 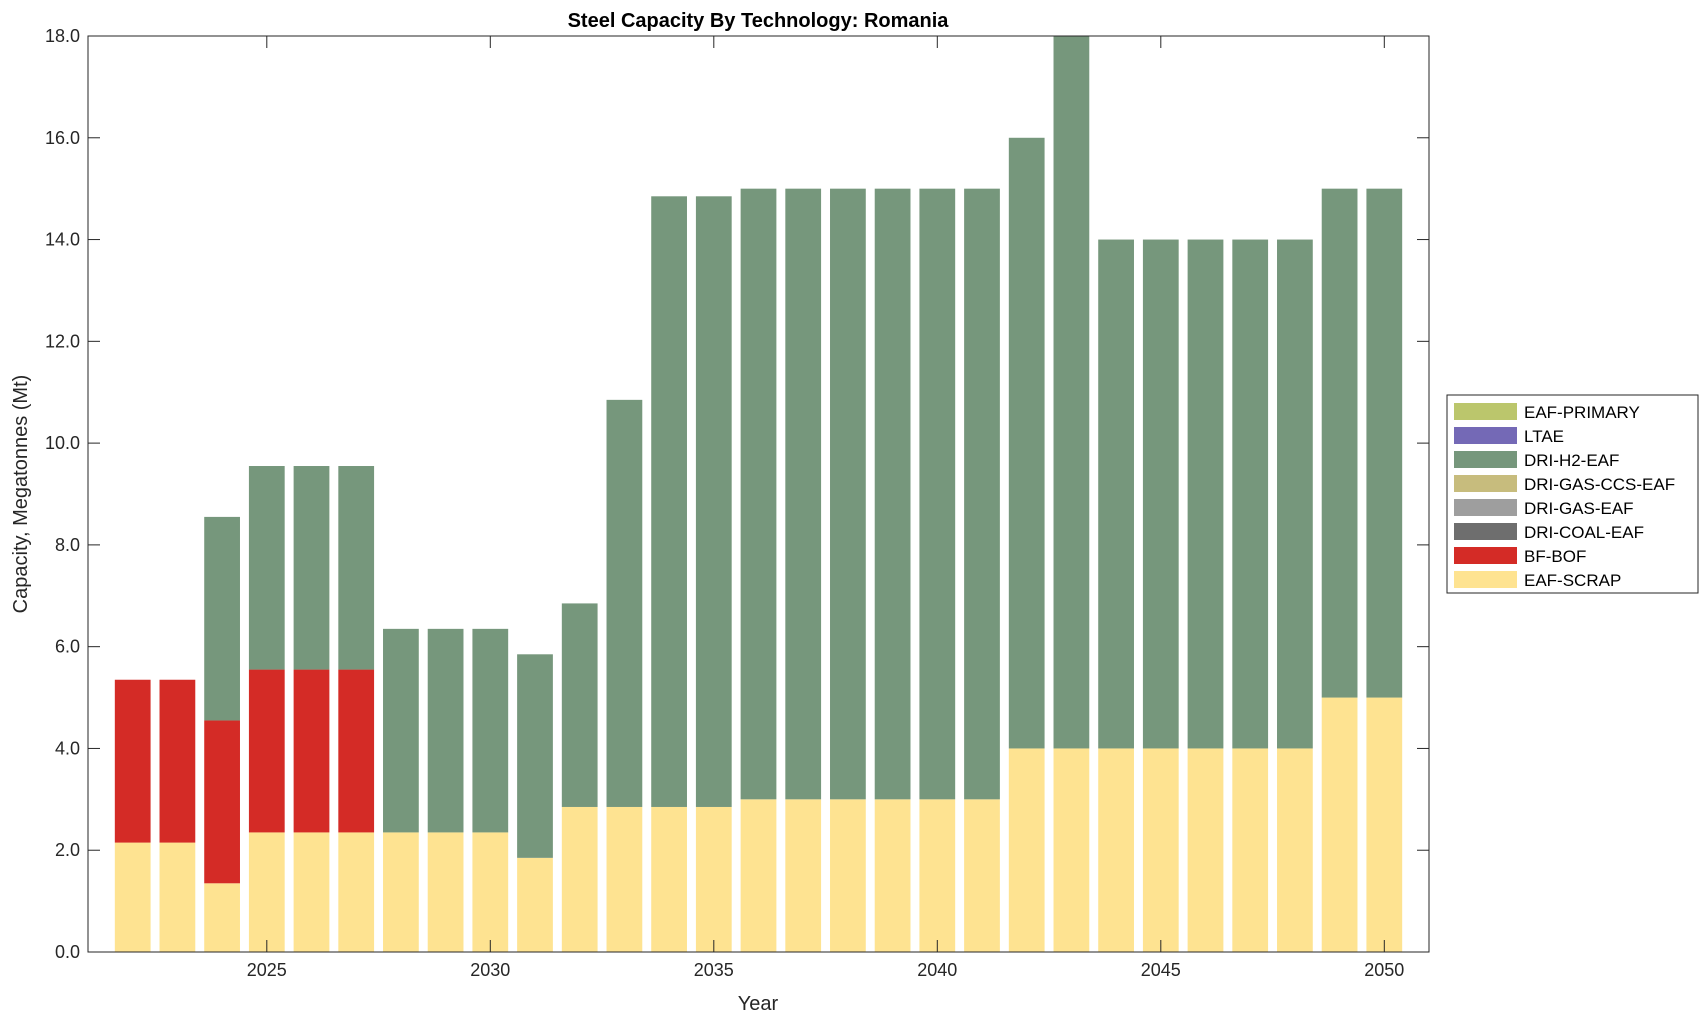 I want to click on x-tick-label: 2030, so click(x=490, y=970).